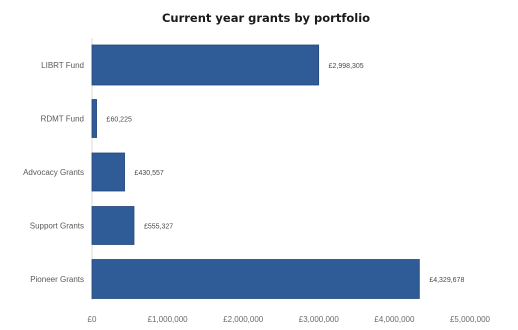 This screenshot has width=518, height=330. I want to click on x-tick-label: £1,000,000, so click(168, 319).